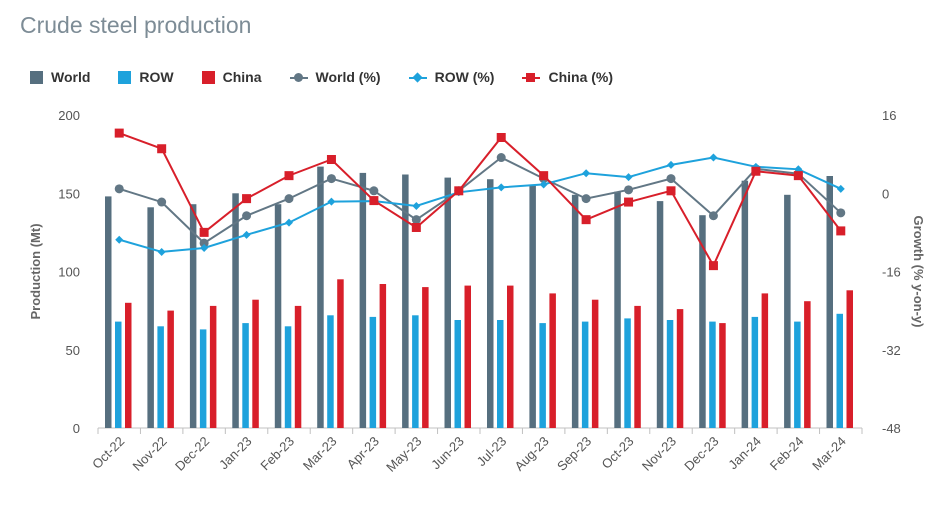  Describe the element at coordinates (192, 454) in the screenshot. I see `x-tick-label: Dec-22` at that location.